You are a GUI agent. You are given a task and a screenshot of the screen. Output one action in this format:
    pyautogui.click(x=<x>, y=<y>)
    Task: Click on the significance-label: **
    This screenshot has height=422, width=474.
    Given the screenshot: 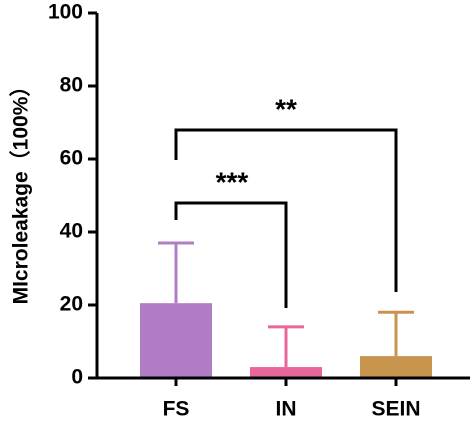 What is the action you would take?
    pyautogui.click(x=286, y=108)
    